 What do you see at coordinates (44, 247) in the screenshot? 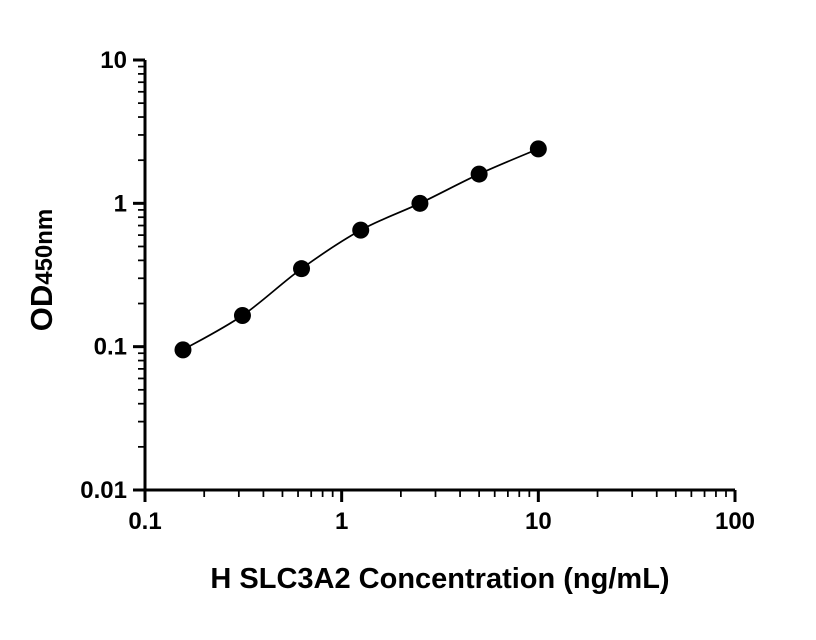
I see `y-axis-label-sub: 450nm` at bounding box center [44, 247].